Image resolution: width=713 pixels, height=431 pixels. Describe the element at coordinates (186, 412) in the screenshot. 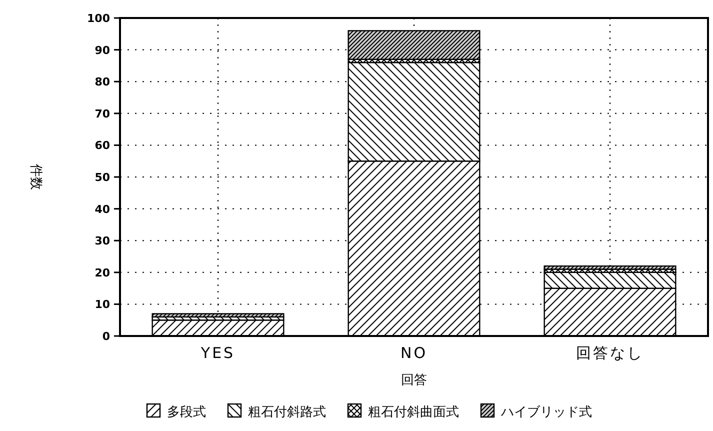

I see `legend-label: 多段式` at that location.